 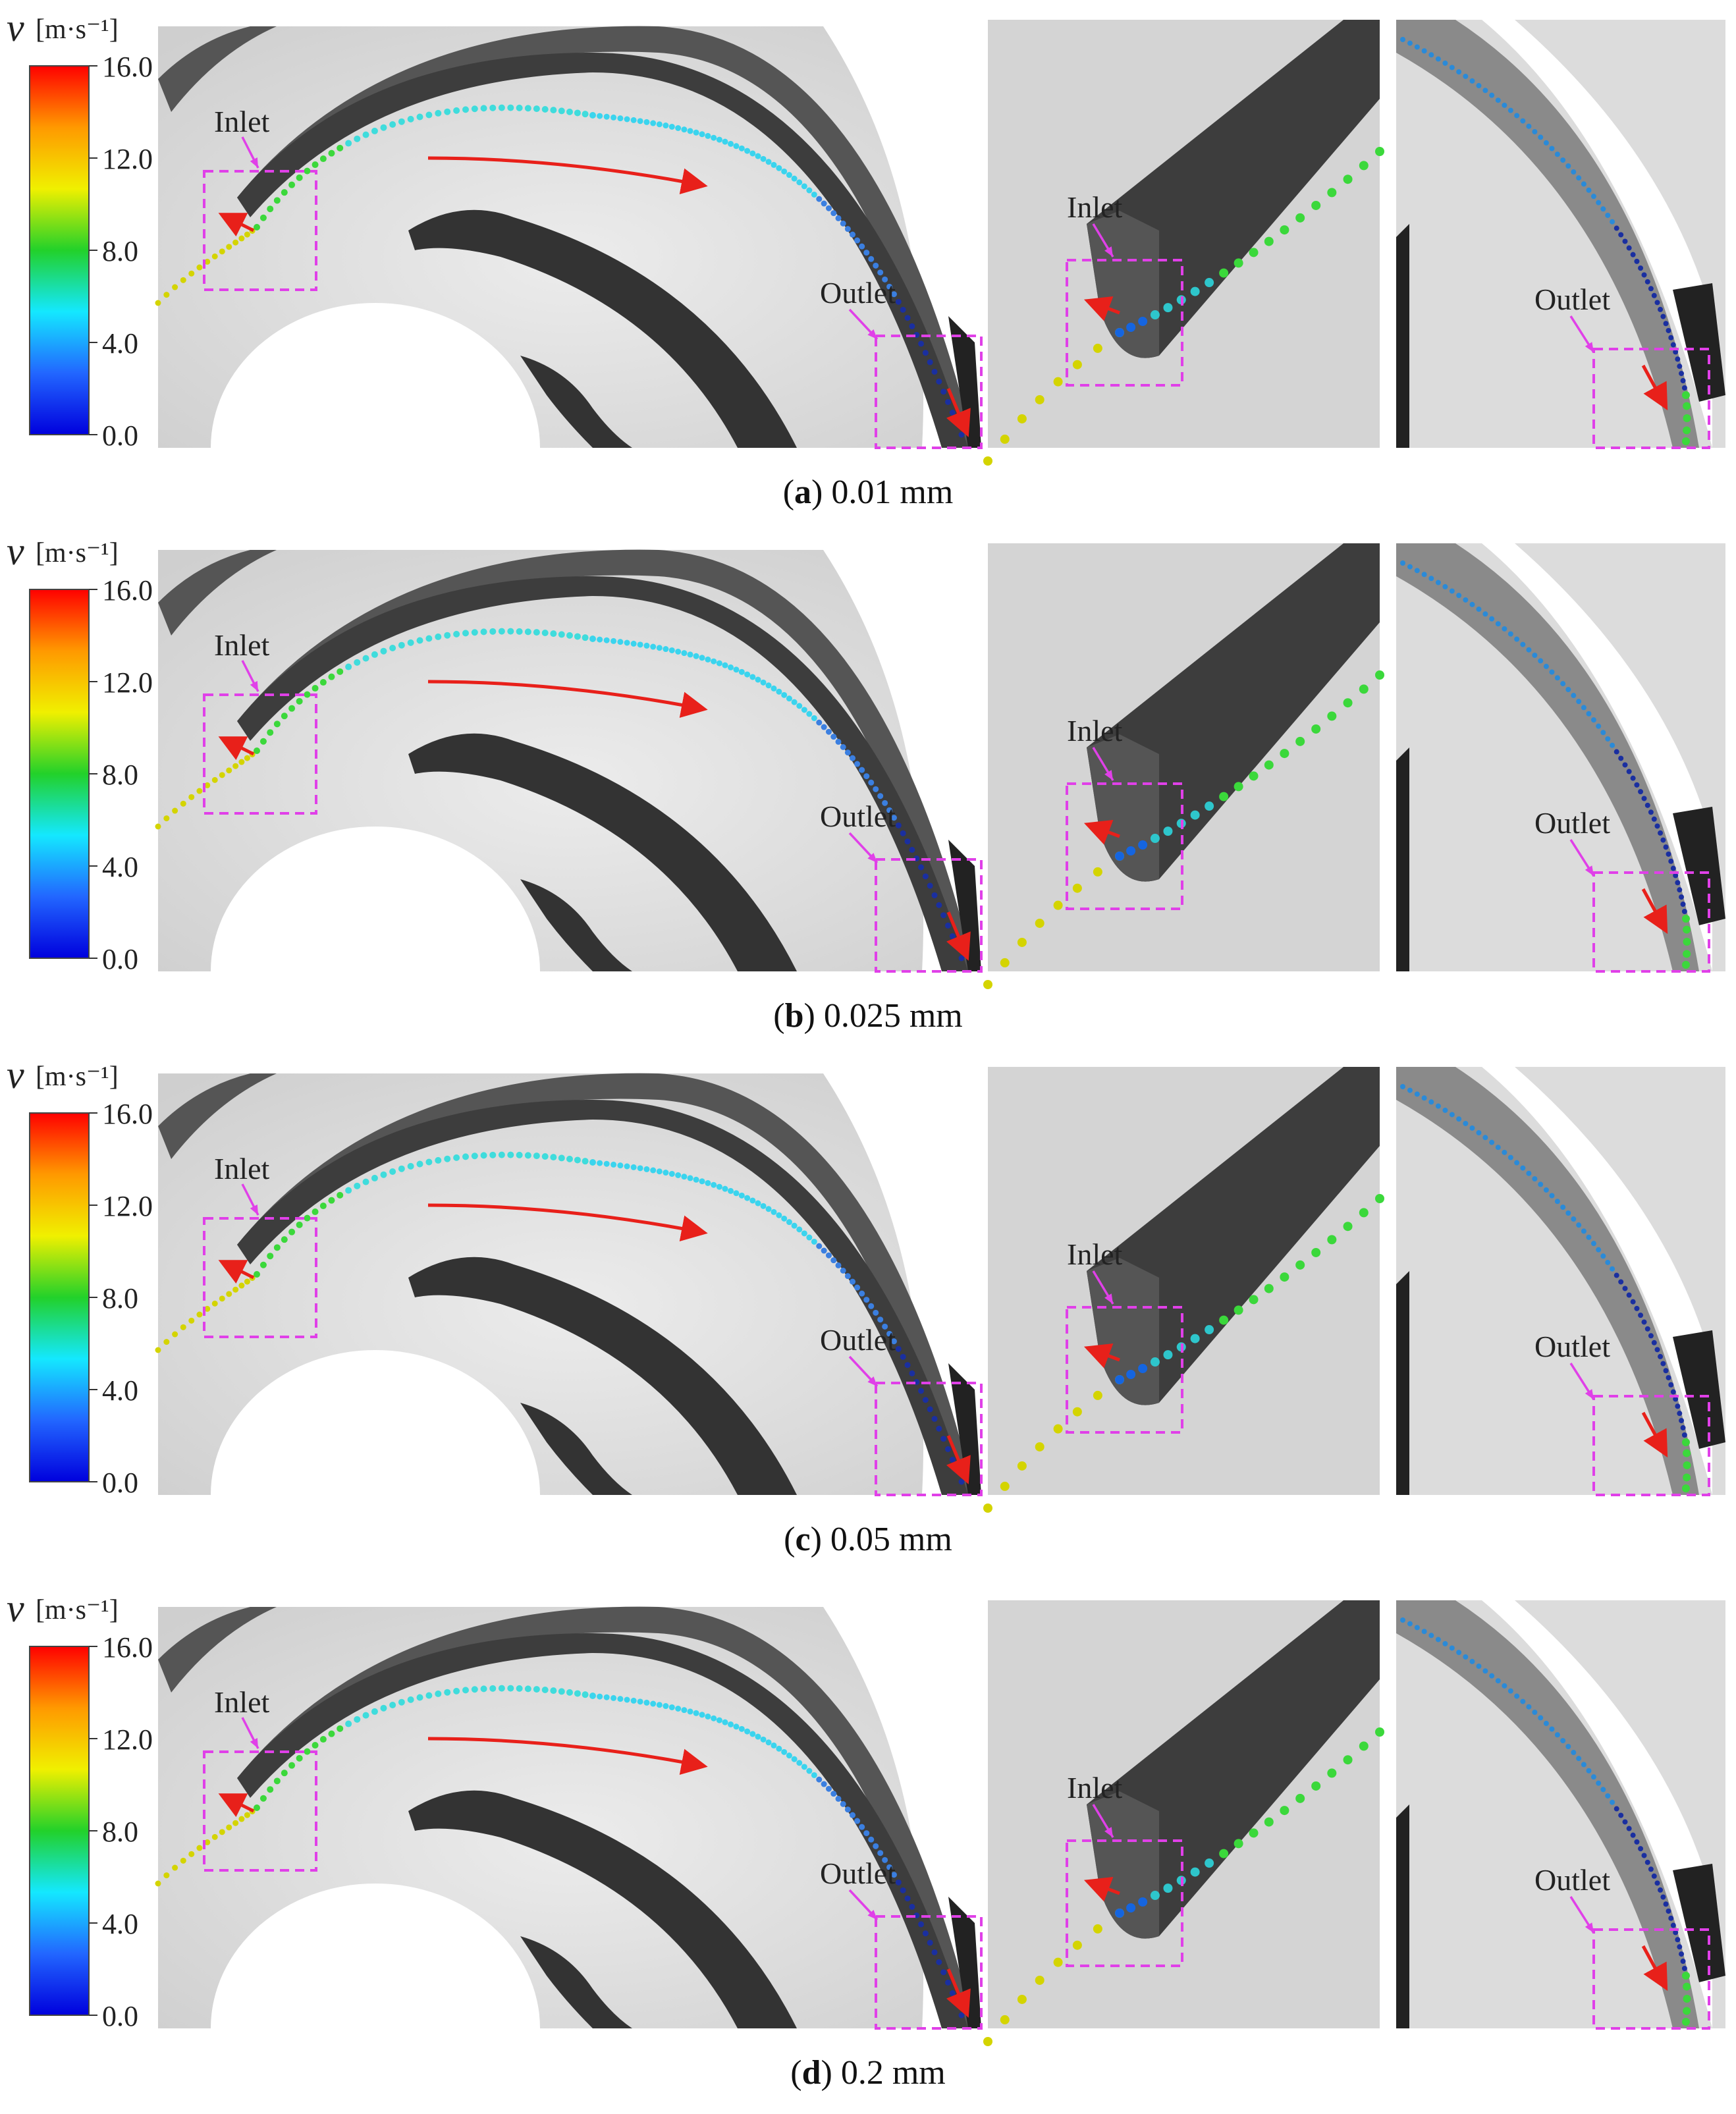 I want to click on panel-value: 0.01 mm, so click(x=892, y=492).